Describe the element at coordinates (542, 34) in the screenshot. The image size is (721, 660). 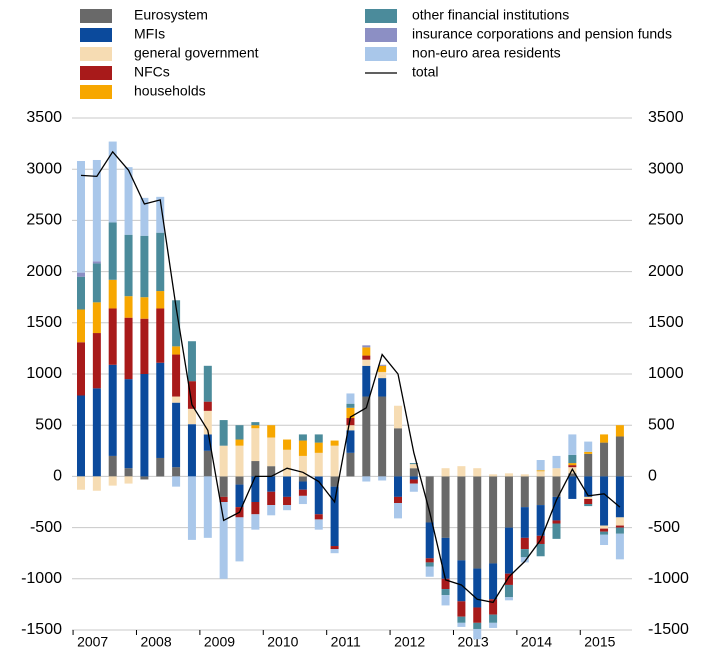
I see `legend-label: insurance corporations and pension funds` at that location.